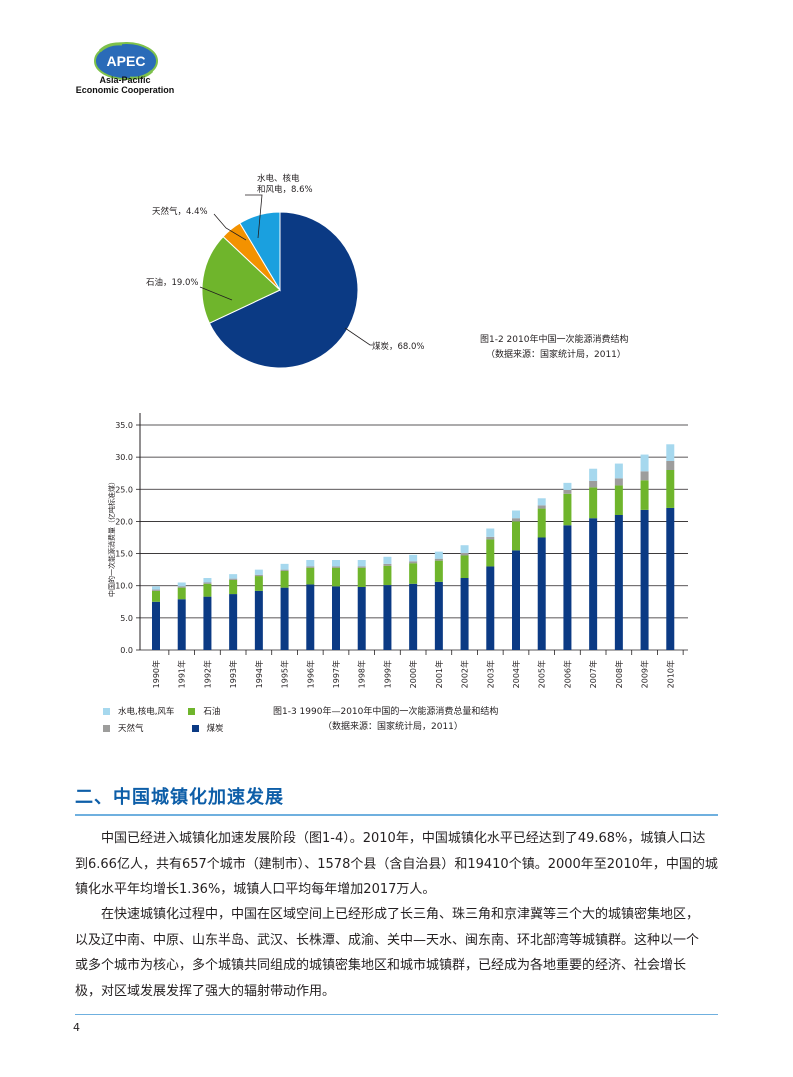 This screenshot has height=1077, width=793. What do you see at coordinates (554, 340) in the screenshot?
I see `pie-caption-line1: 图1-2 2010年中国一次能源消费结构` at bounding box center [554, 340].